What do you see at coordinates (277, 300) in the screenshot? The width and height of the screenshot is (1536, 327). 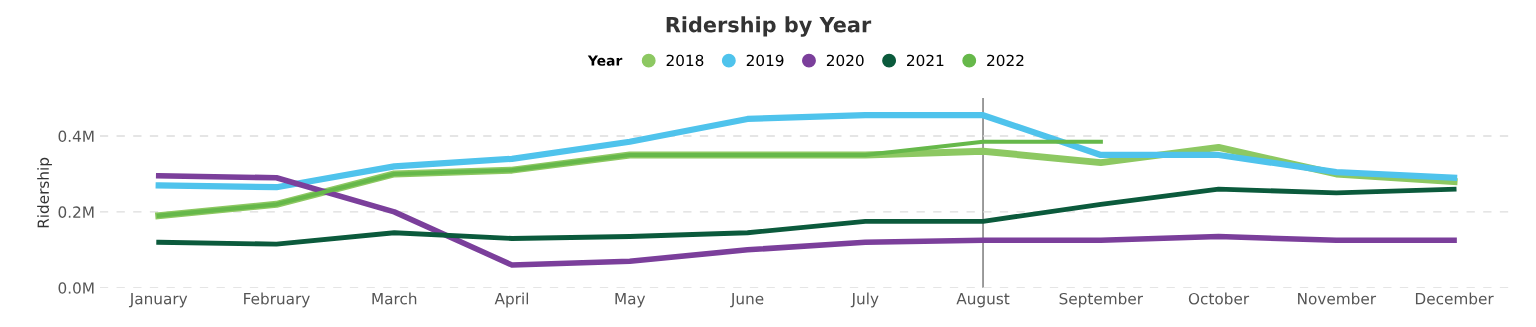 I see `x-tick-label: February` at bounding box center [277, 300].